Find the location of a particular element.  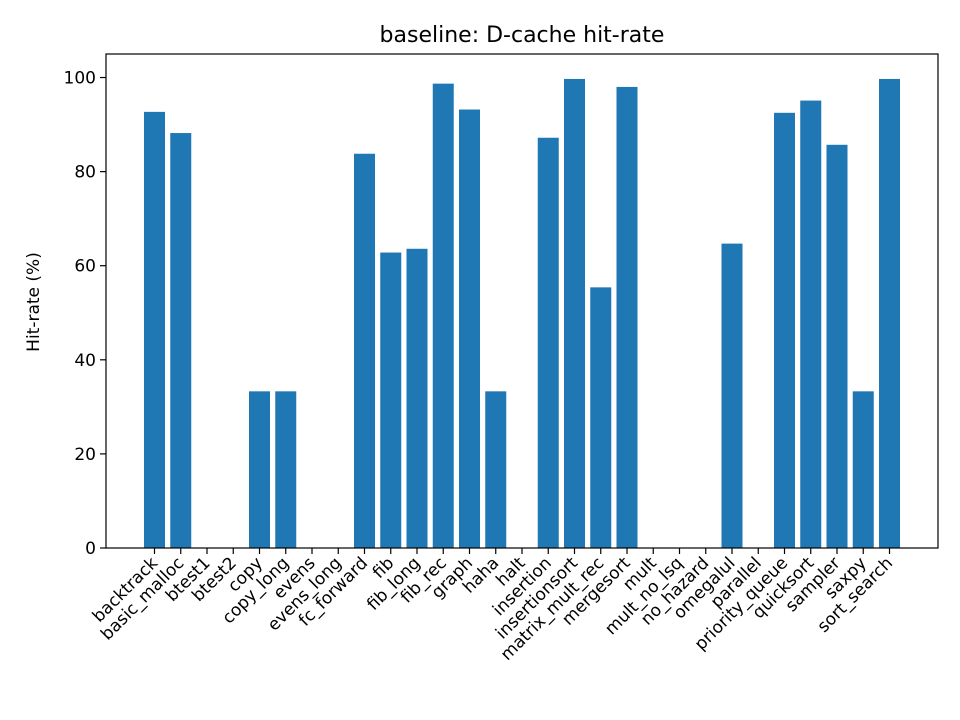

bar-copy-long is located at coordinates (286, 469).